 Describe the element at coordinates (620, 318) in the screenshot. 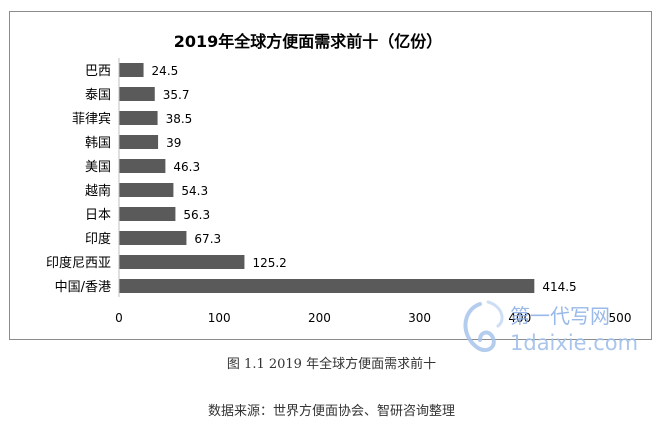

I see `x-tick-label: 500` at that location.